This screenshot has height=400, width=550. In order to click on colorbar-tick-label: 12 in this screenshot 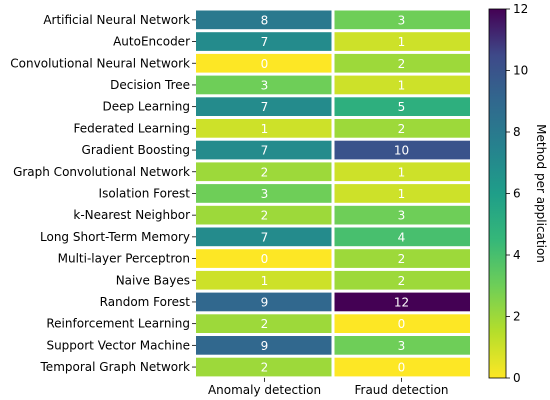, I will do `click(520, 9)`.